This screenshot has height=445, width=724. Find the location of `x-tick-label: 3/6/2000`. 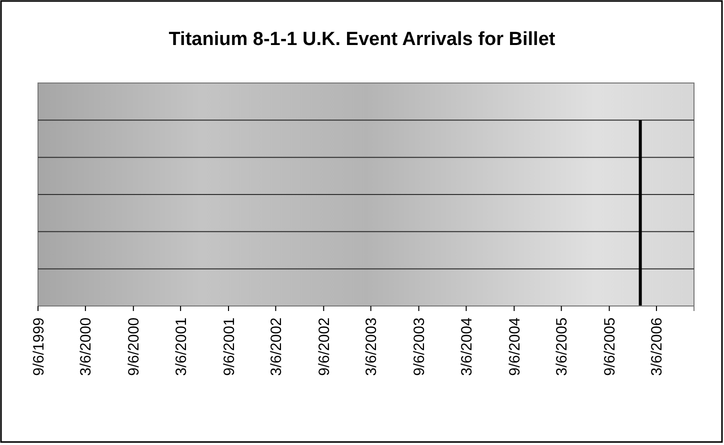

x-tick-label: 3/6/2000 is located at coordinates (86, 347).